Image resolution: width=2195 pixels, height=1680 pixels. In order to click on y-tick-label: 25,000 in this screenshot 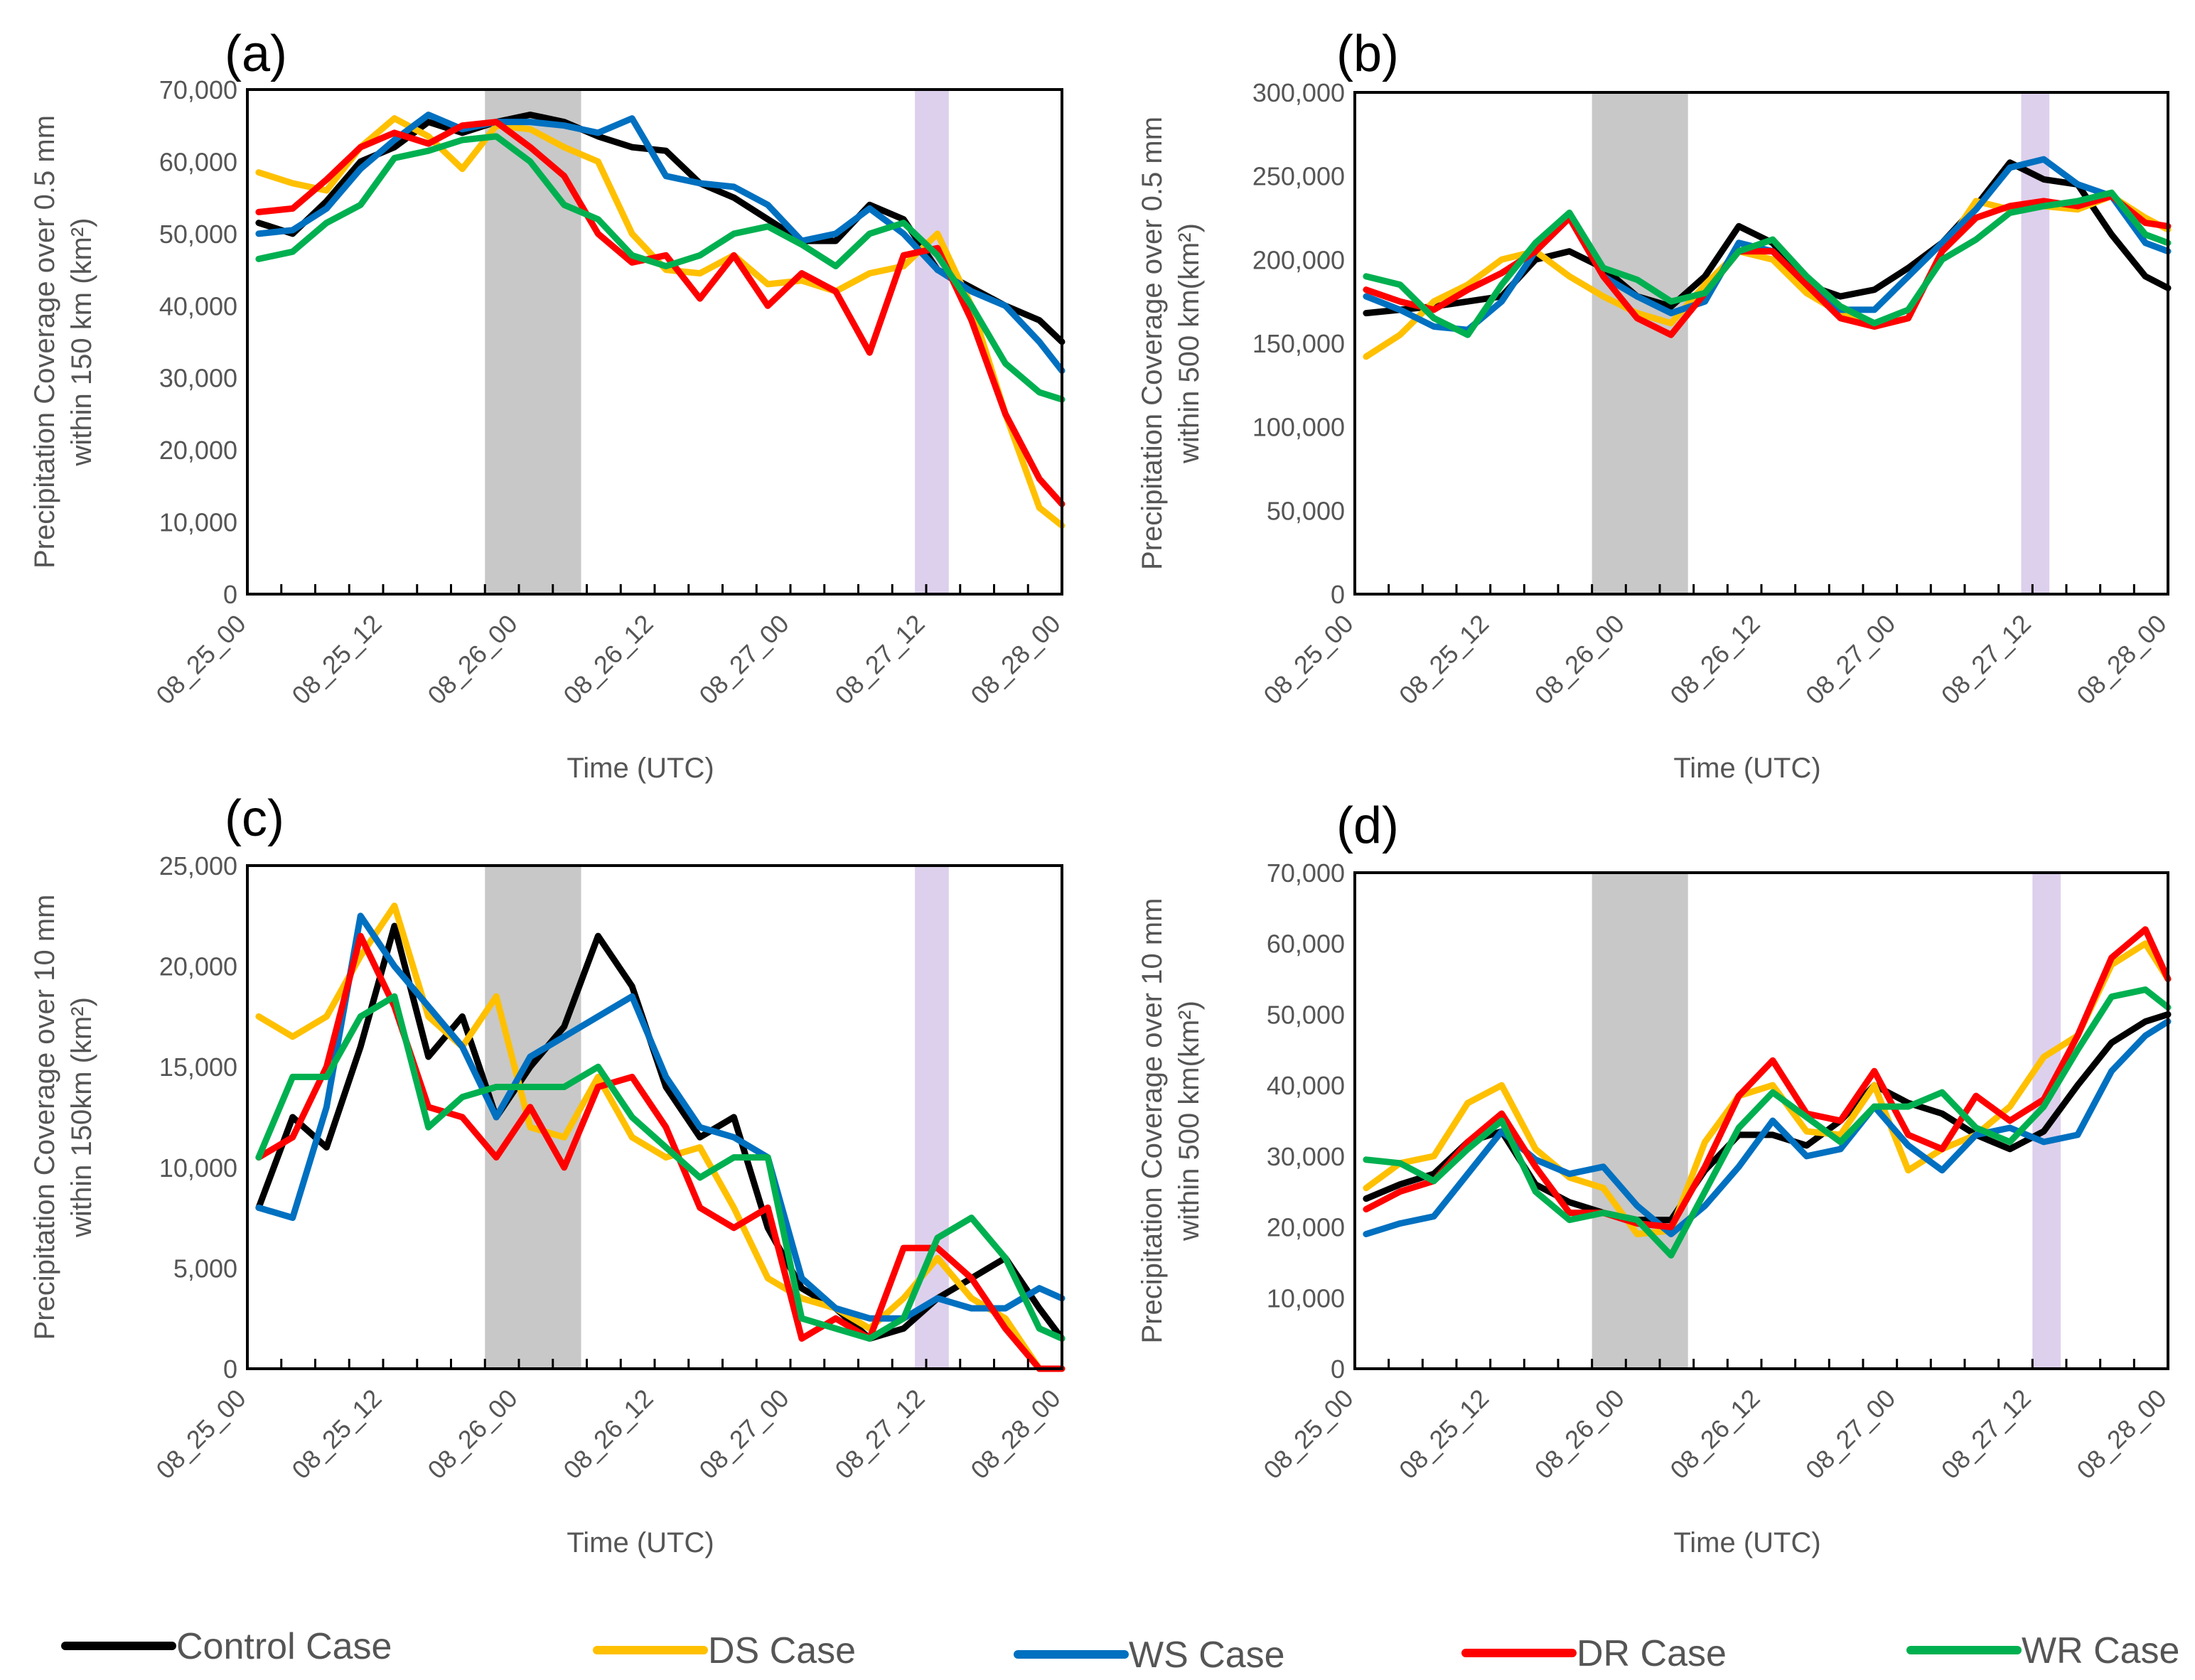, I will do `click(198, 866)`.